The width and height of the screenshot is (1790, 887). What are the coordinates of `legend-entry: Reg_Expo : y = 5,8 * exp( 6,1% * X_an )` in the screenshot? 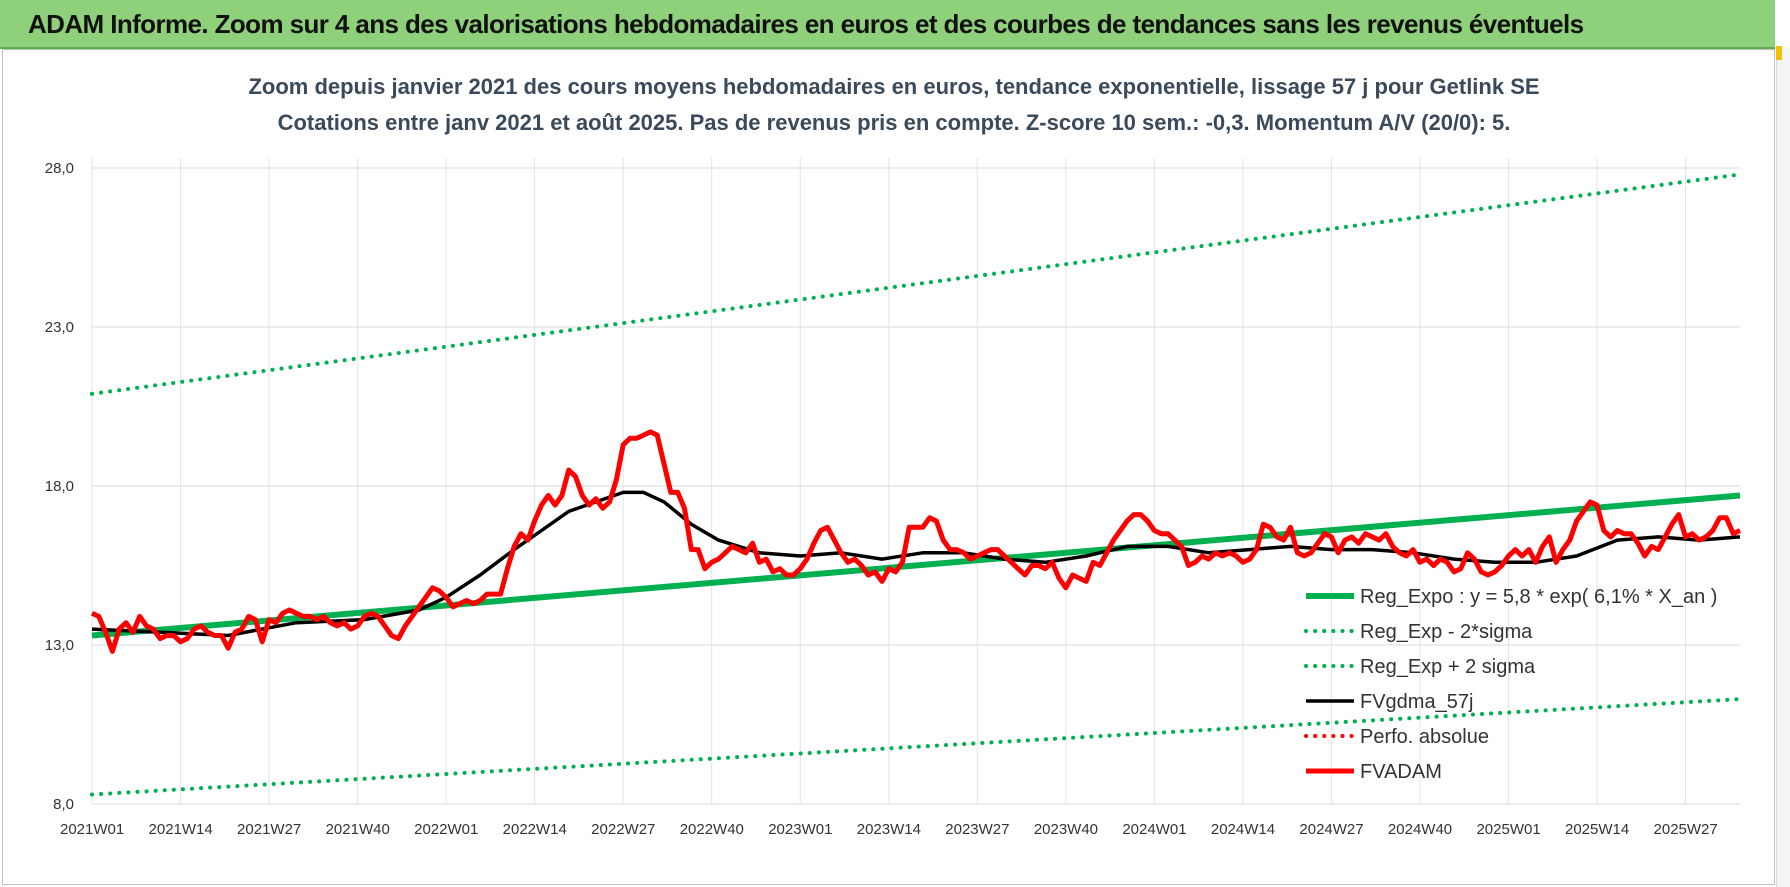 It's located at (1538, 597).